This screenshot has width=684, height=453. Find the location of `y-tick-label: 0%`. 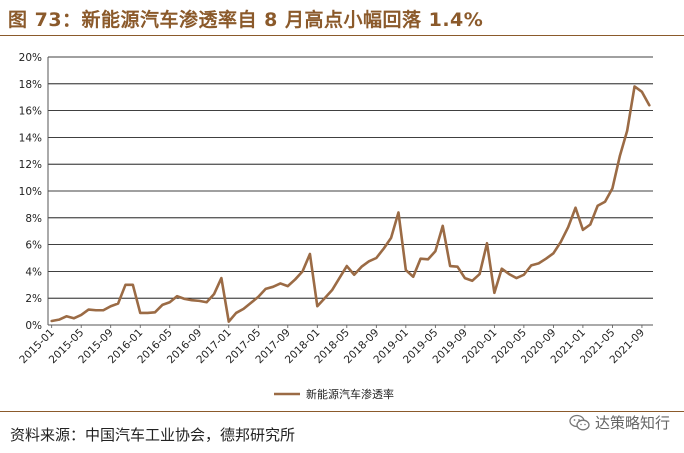

y-tick-label: 0% is located at coordinates (33, 326).